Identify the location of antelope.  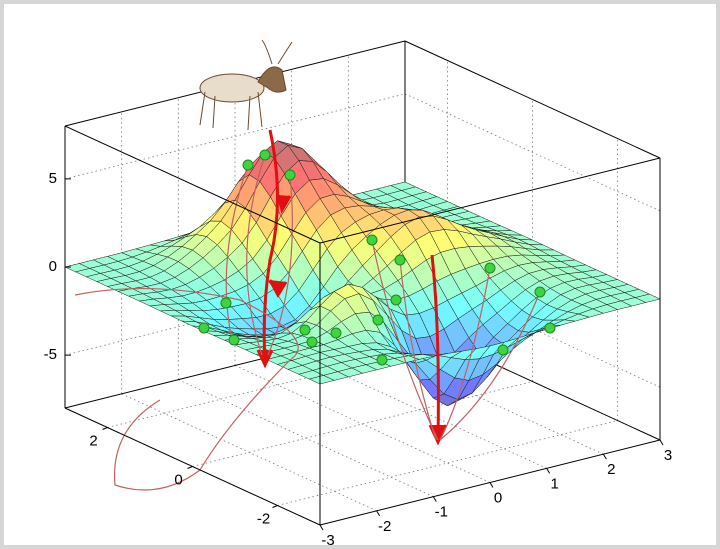
(246, 85).